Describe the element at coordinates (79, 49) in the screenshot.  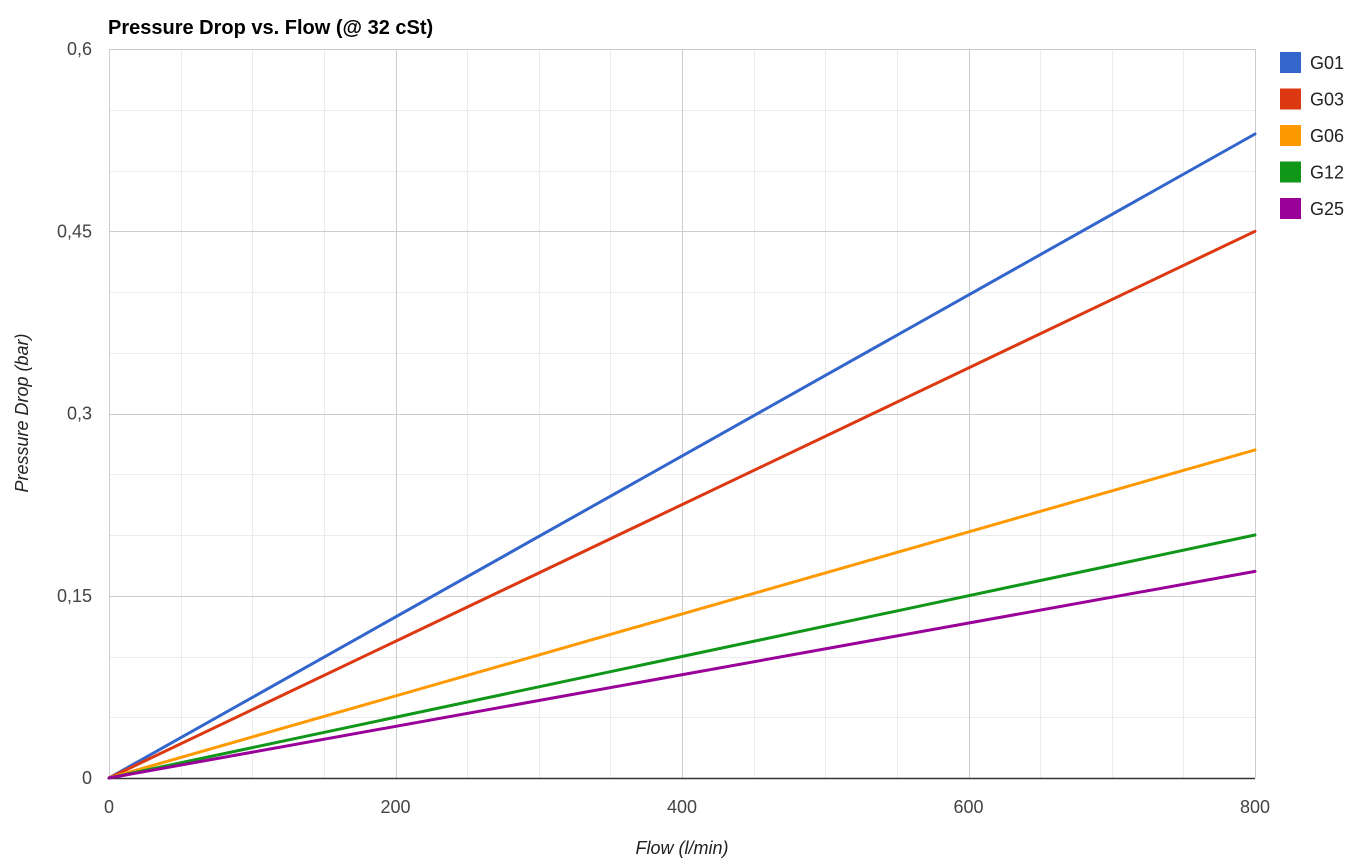
I see `y-tick-label: 0,6` at that location.